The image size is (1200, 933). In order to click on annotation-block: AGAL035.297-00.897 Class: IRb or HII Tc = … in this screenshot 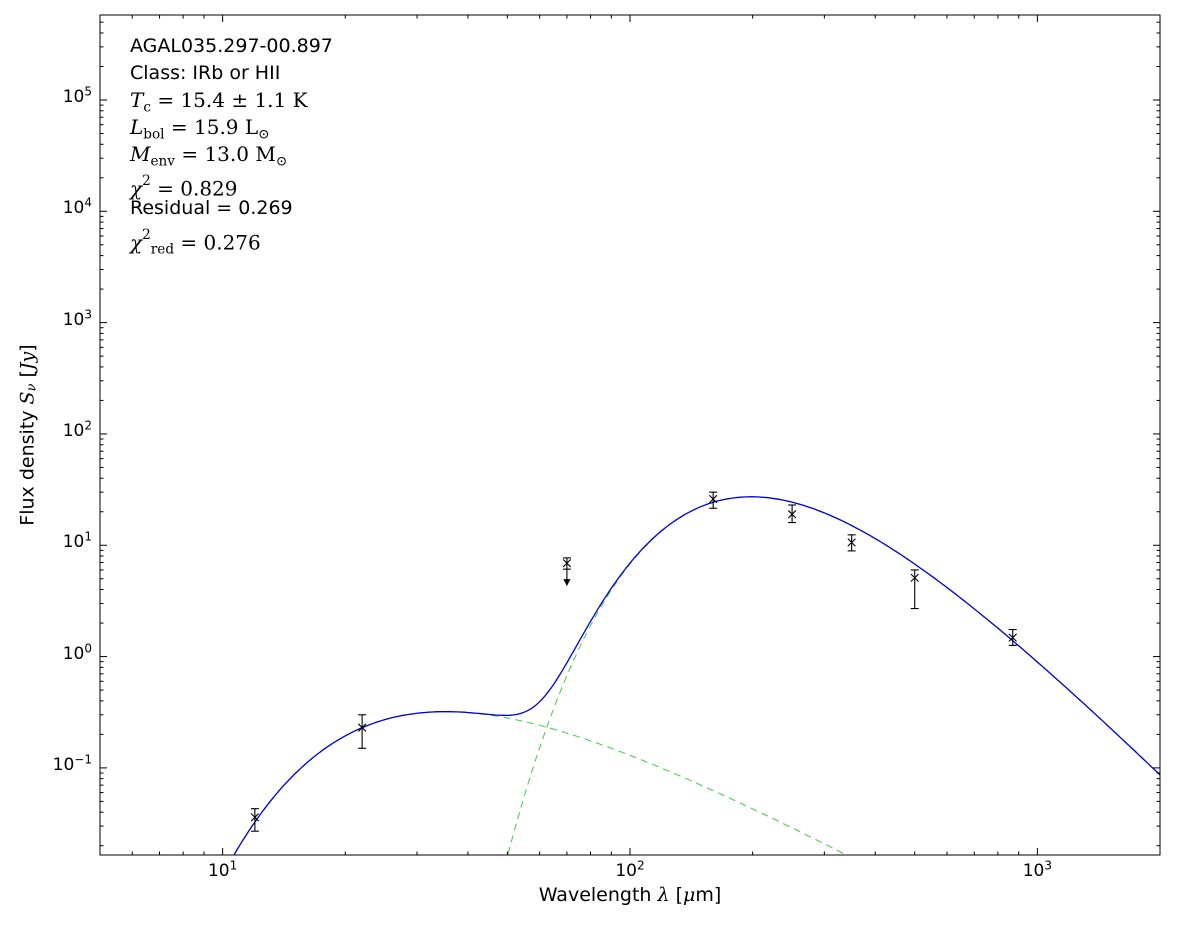, I will do `click(231, 145)`.